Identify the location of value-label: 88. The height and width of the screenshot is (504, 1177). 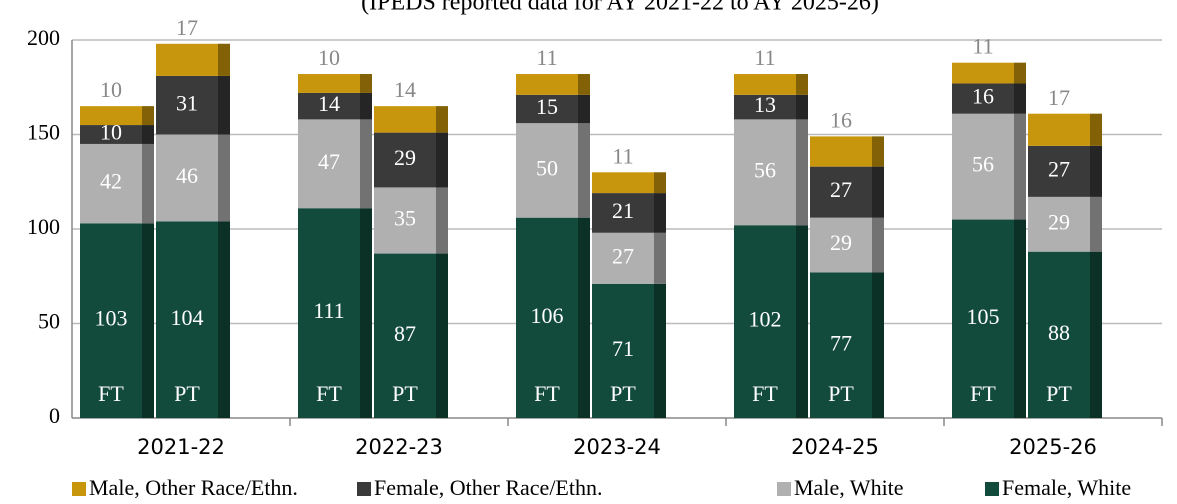
(1059, 332).